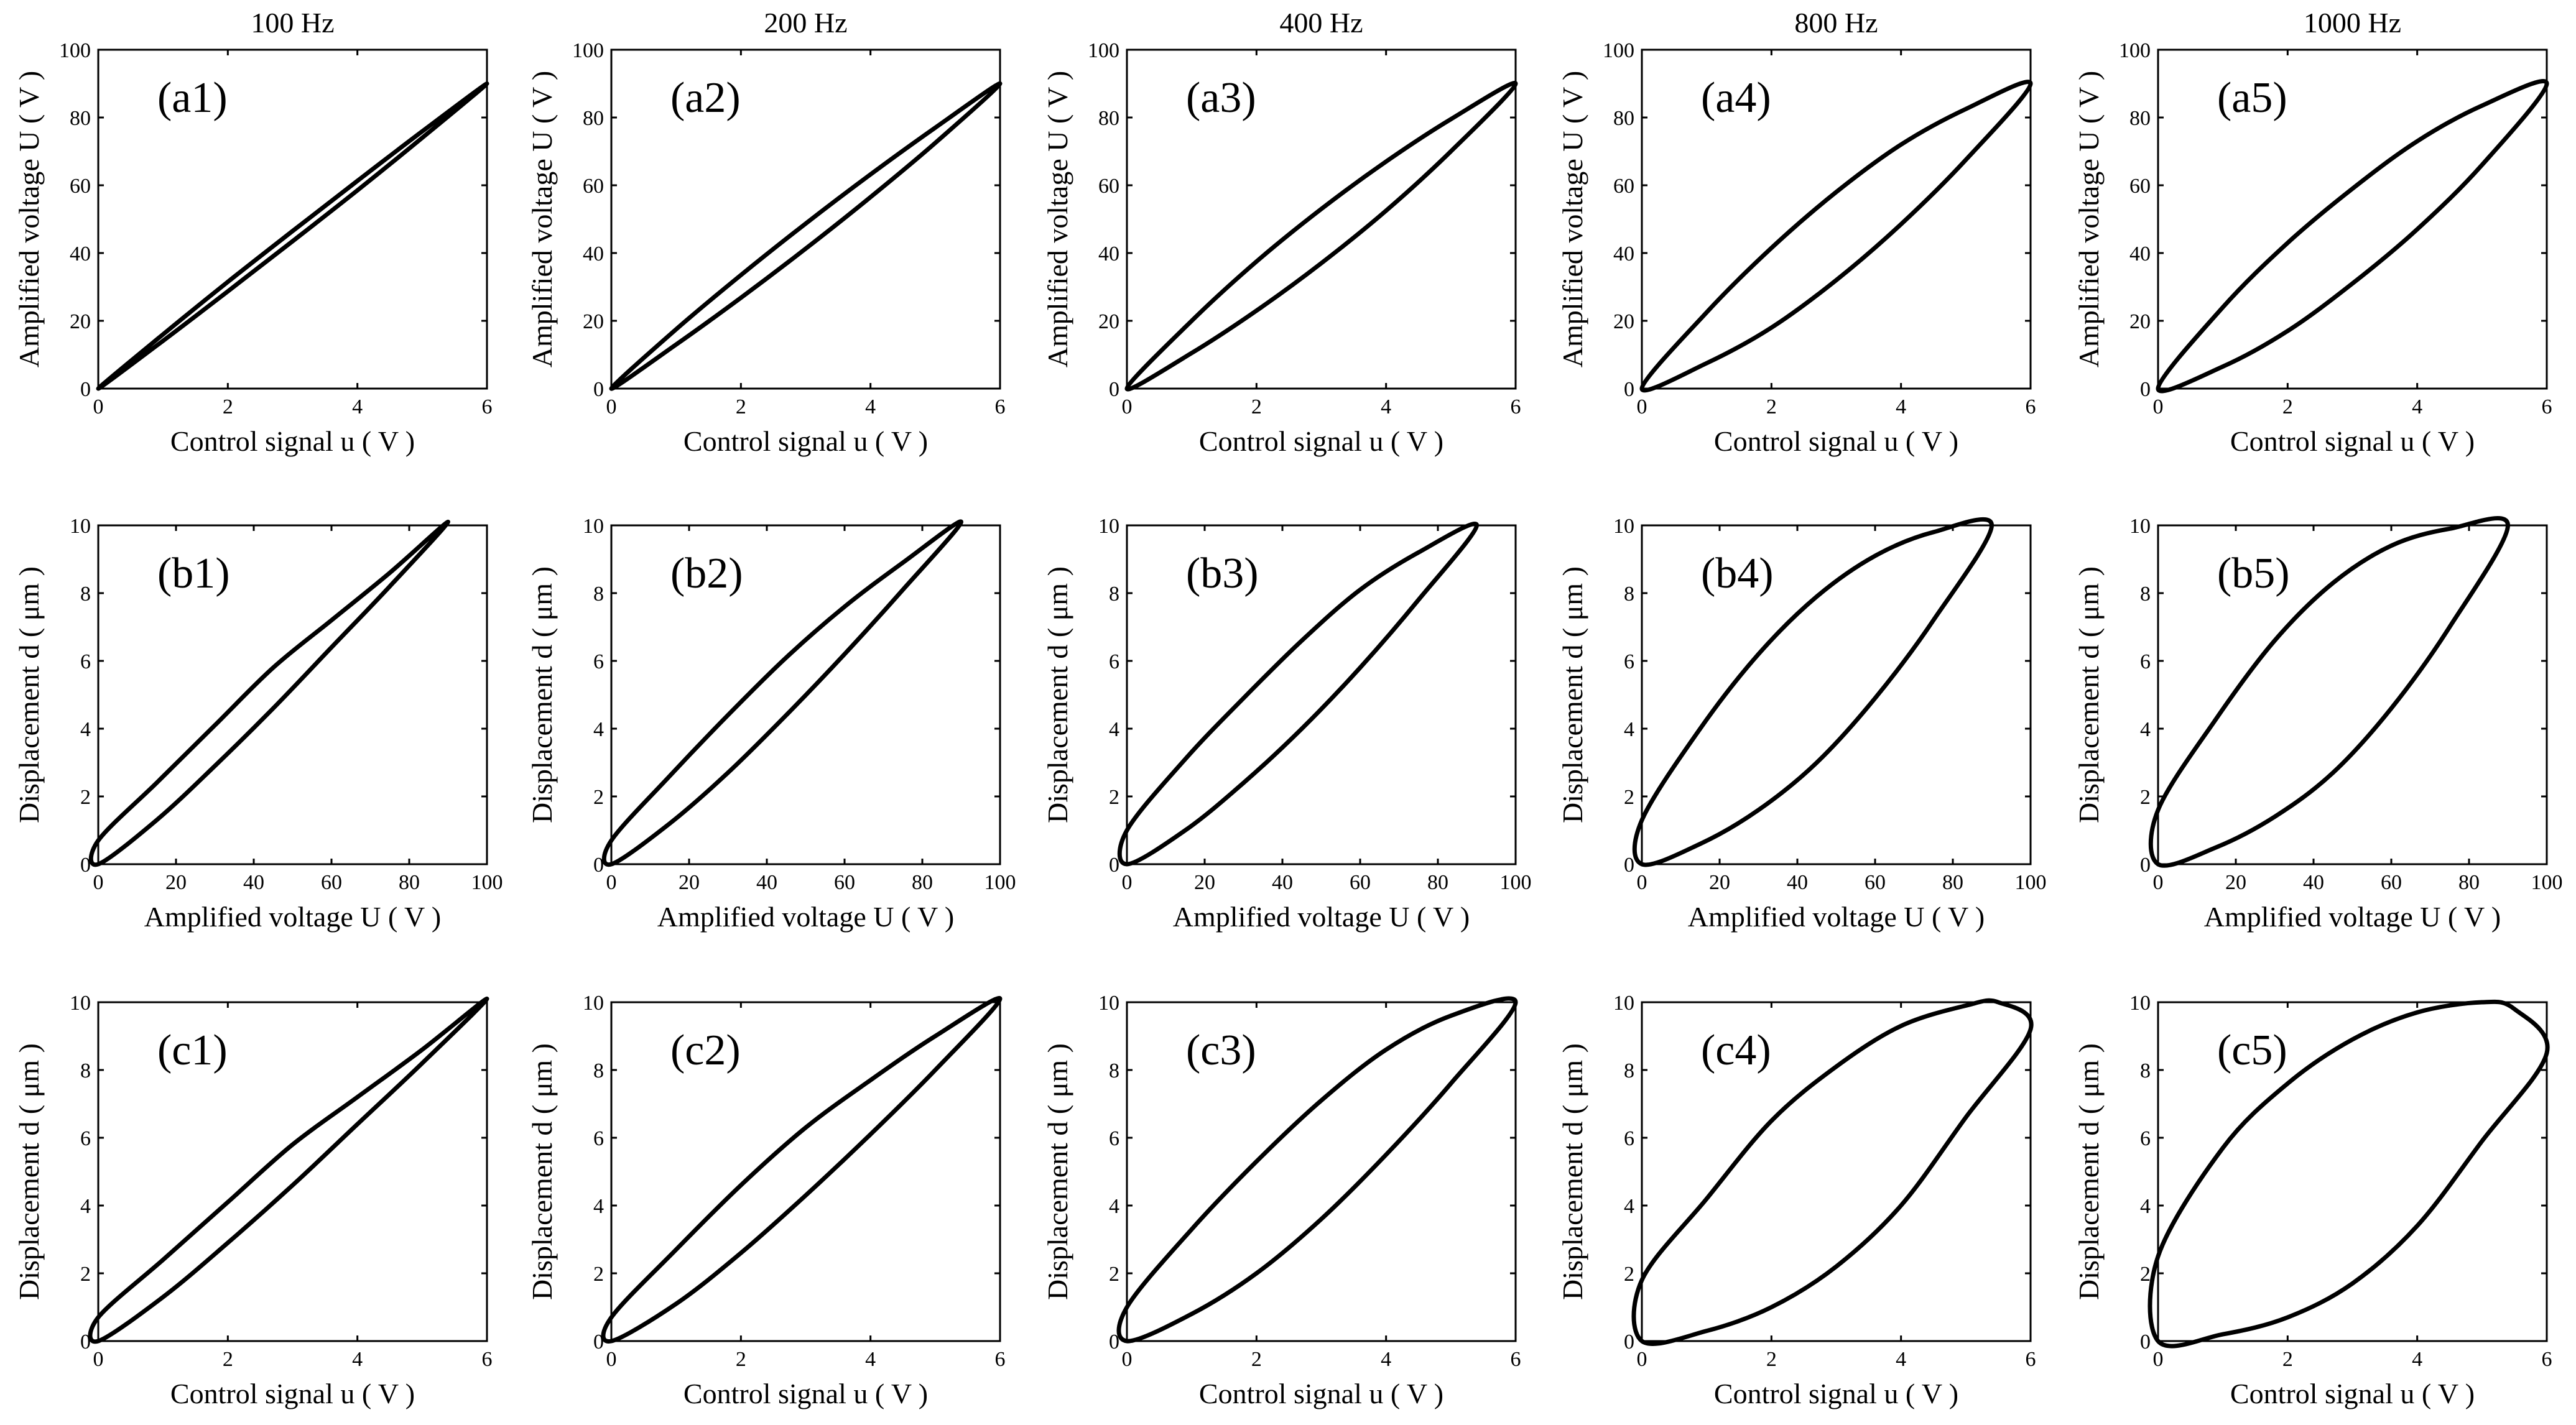 Image resolution: width=2576 pixels, height=1425 pixels. I want to click on y-tick-label: 60, so click(2140, 186).